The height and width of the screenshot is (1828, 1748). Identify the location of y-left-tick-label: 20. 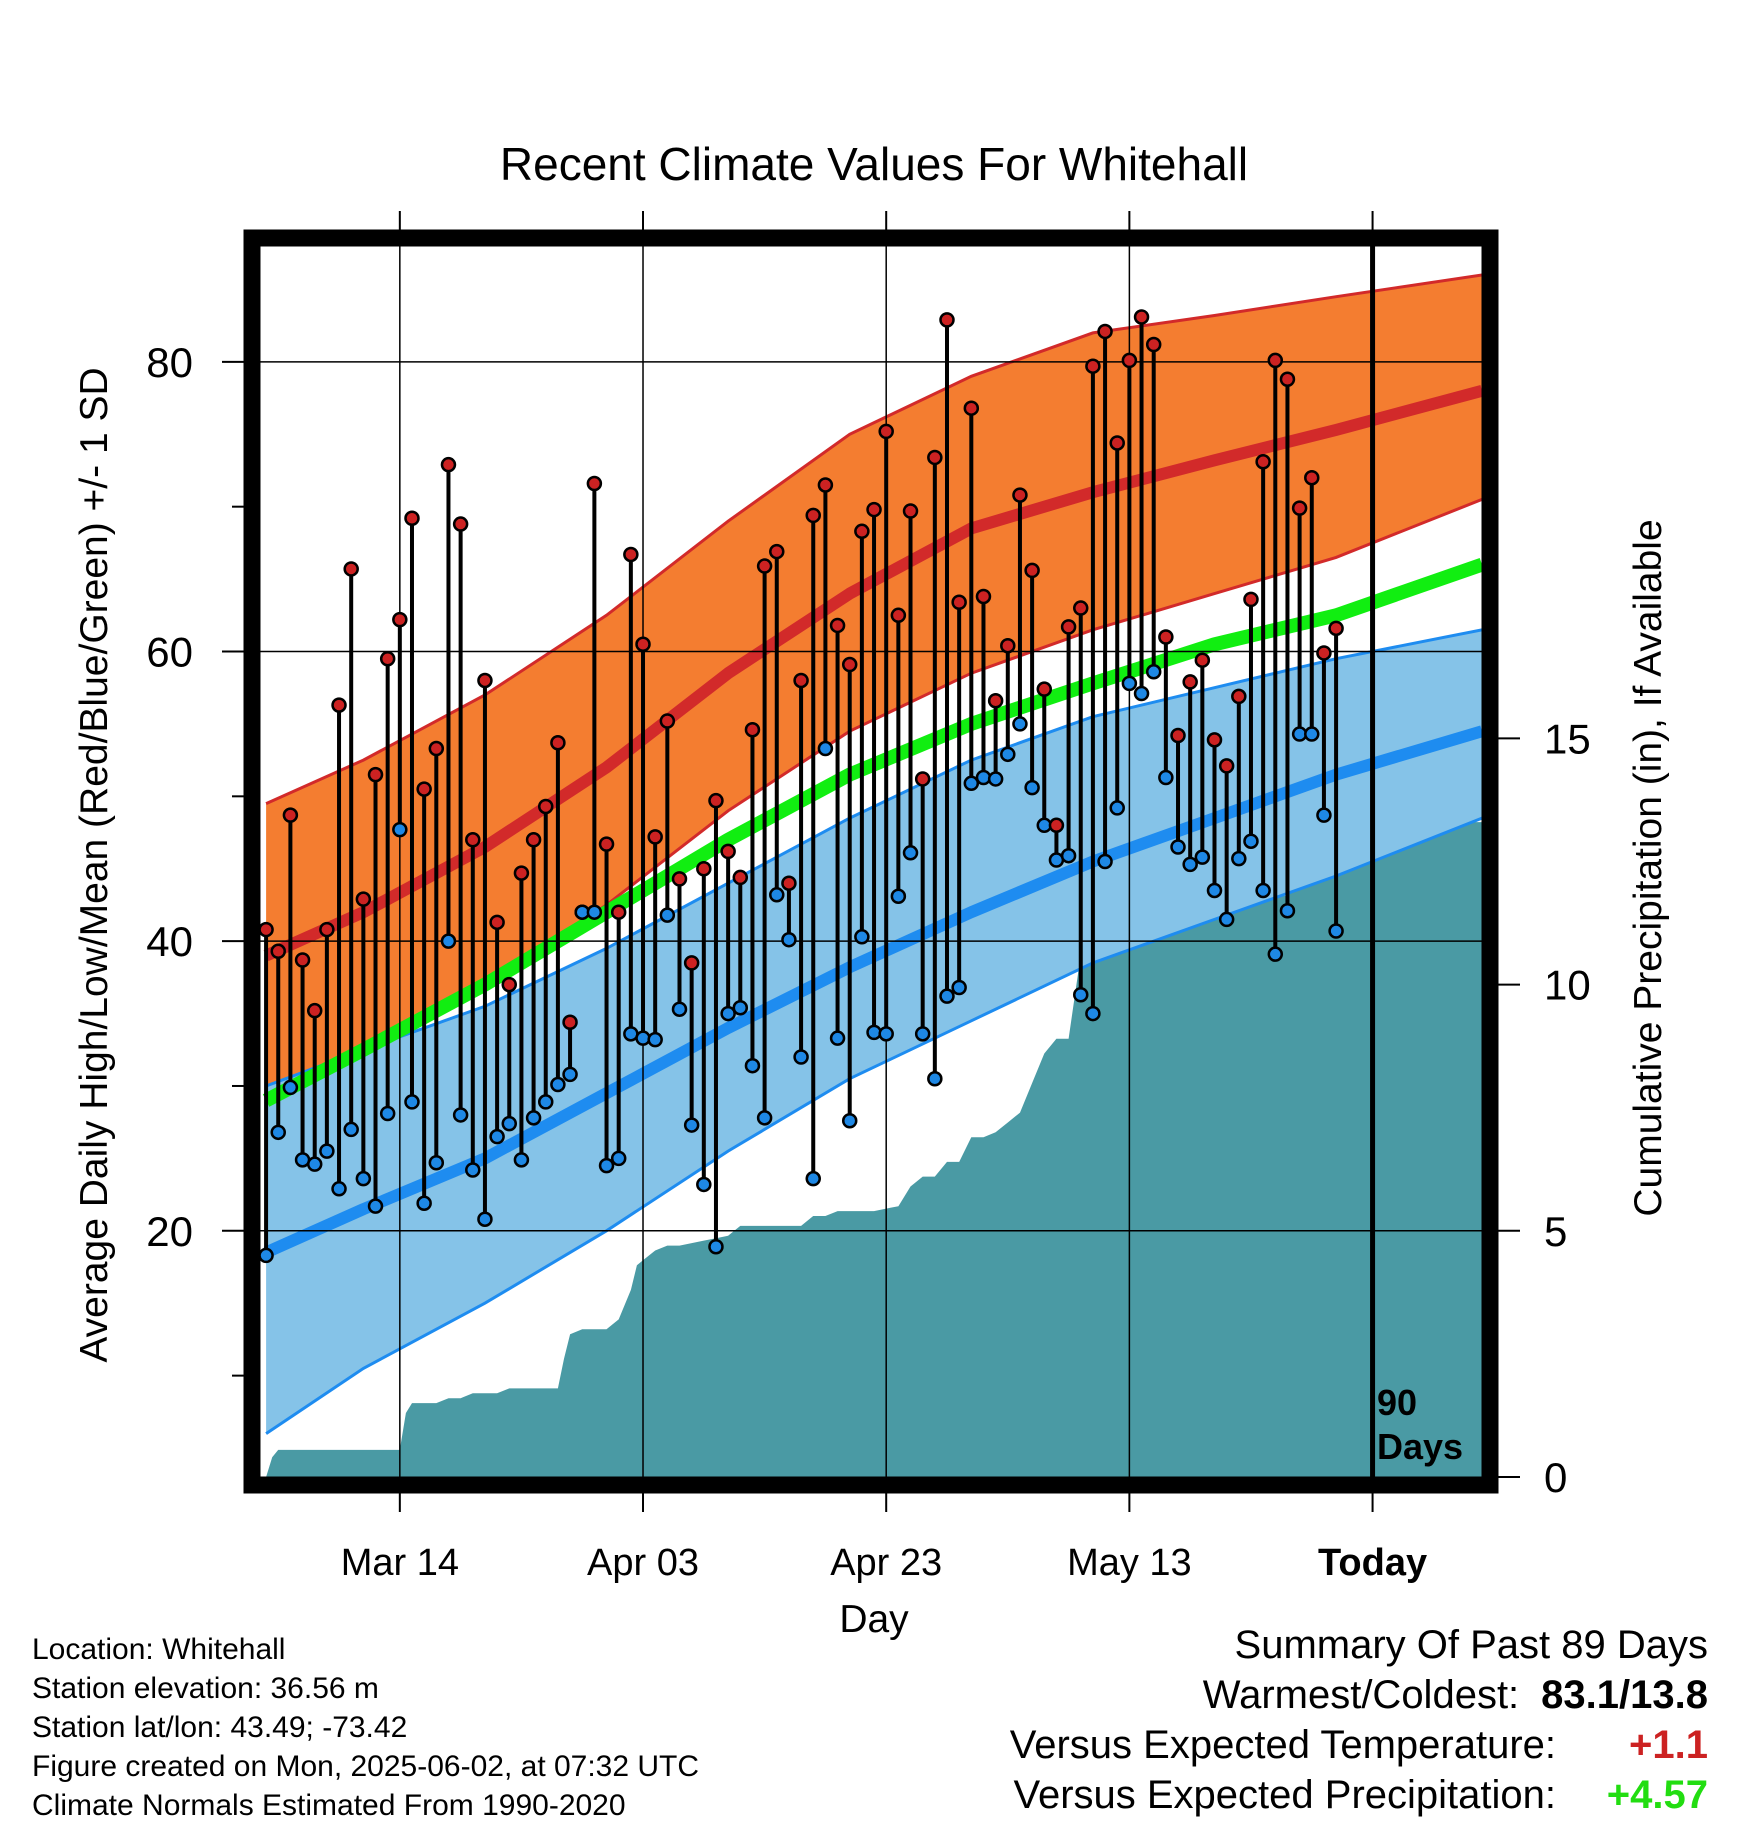
(169, 1231).